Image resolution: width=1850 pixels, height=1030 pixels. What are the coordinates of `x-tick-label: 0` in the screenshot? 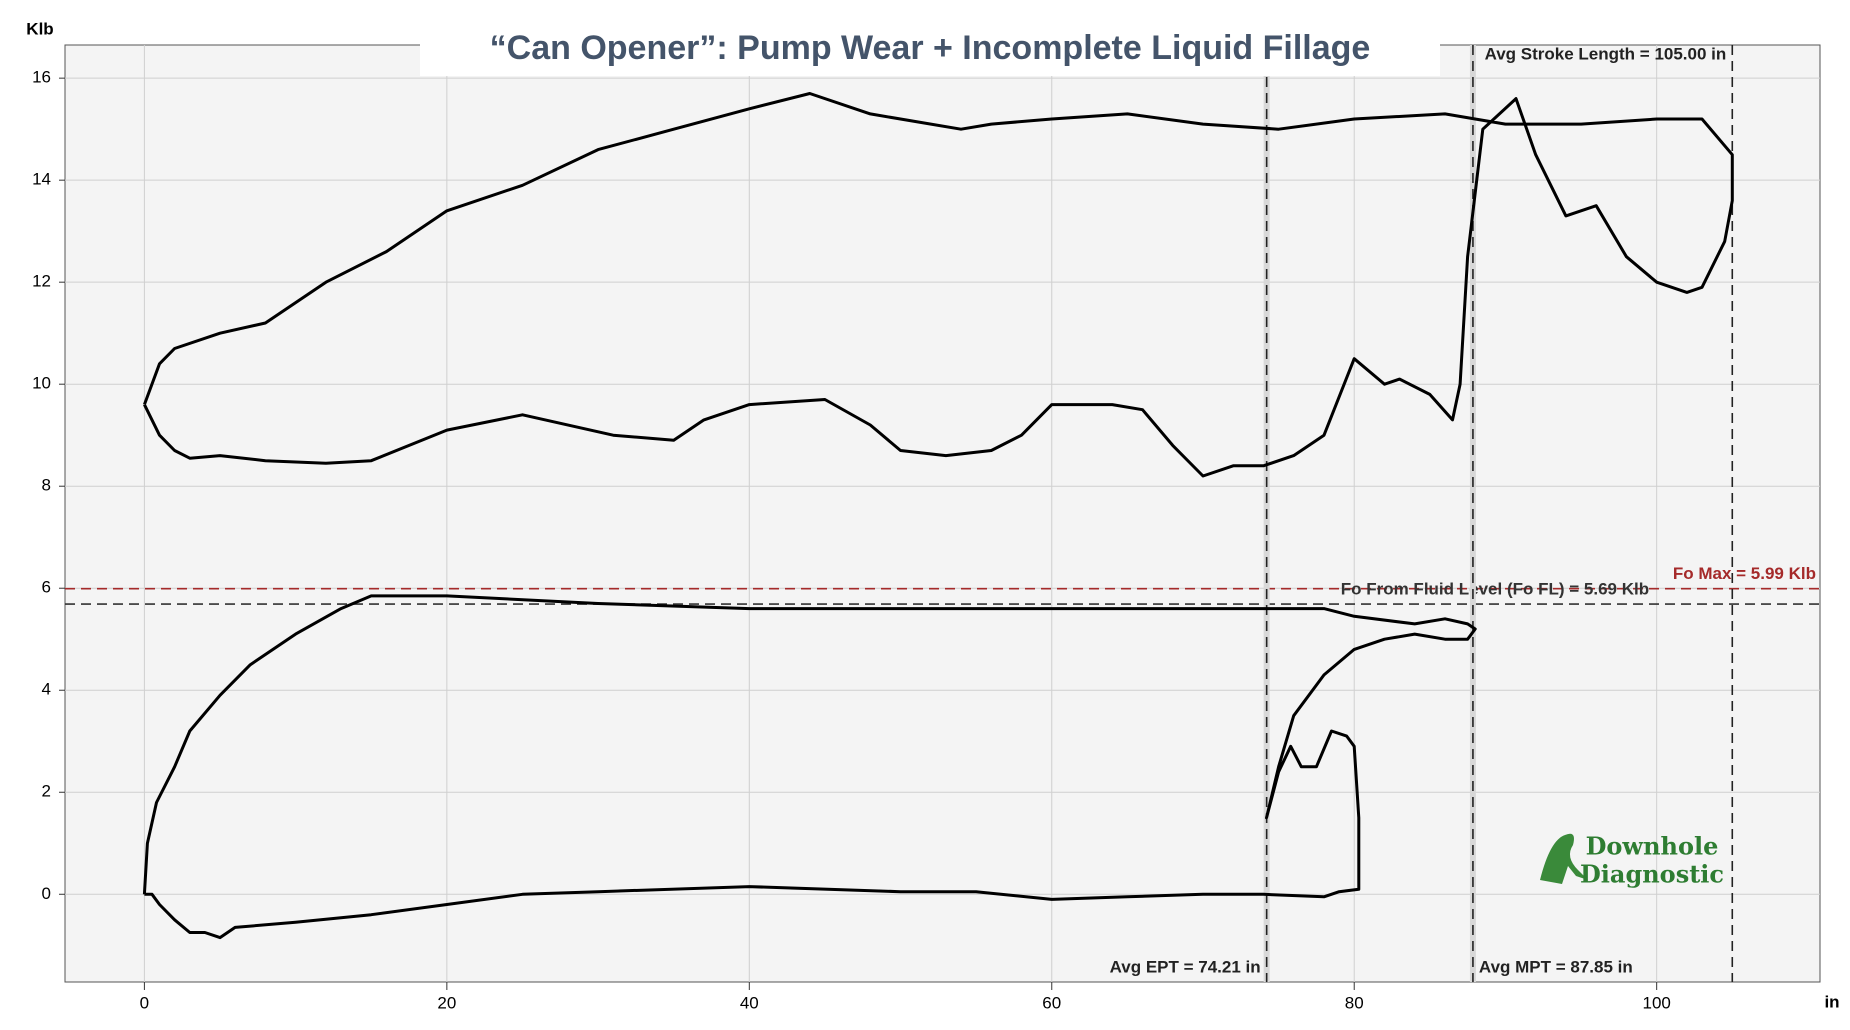 It's located at (144, 1002).